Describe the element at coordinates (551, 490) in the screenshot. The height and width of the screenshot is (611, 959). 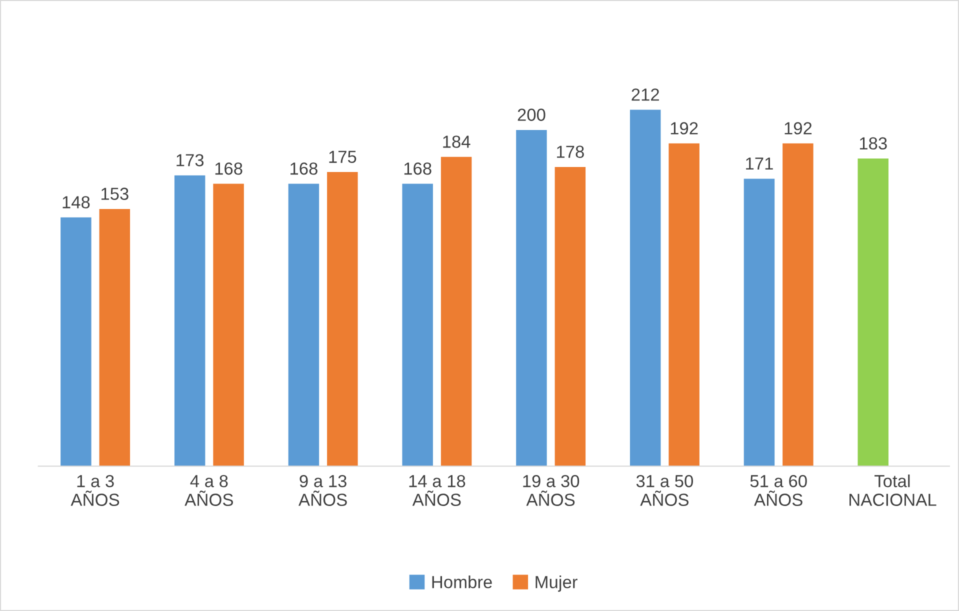
I see `x-tick-label: 19 a 30 AÑOS` at that location.